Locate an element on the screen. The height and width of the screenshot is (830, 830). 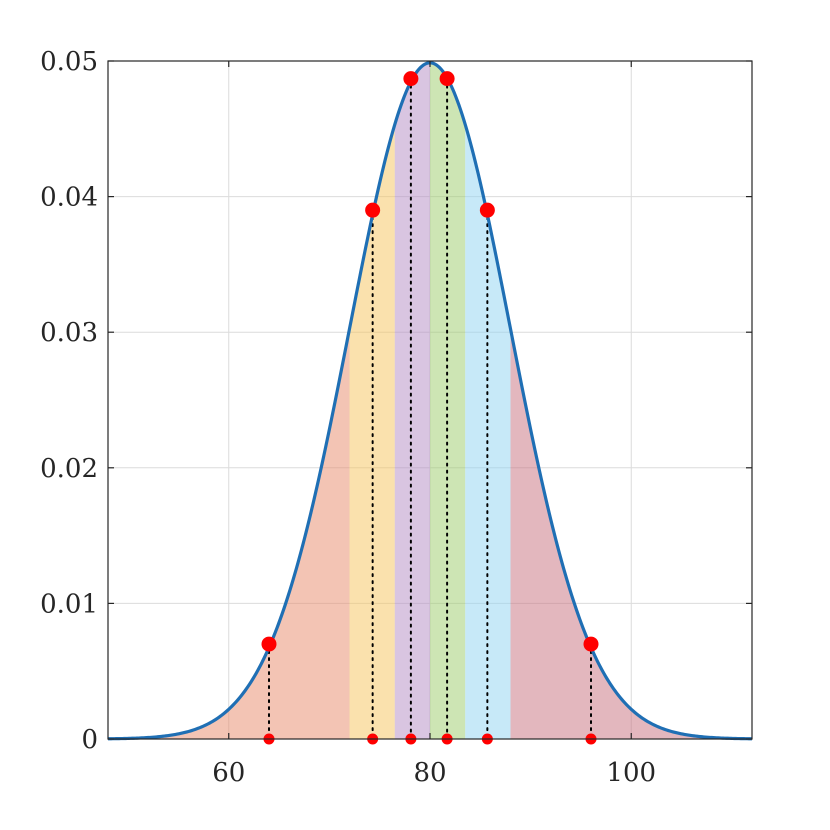
y-tick-label: 0 is located at coordinates (89, 740).